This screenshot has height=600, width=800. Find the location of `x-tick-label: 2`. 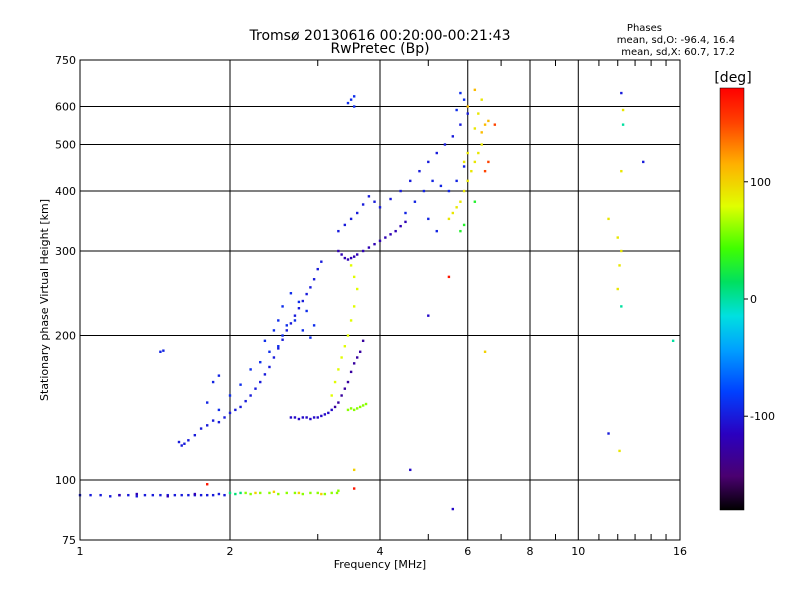

x-tick-label: 2 is located at coordinates (230, 551).